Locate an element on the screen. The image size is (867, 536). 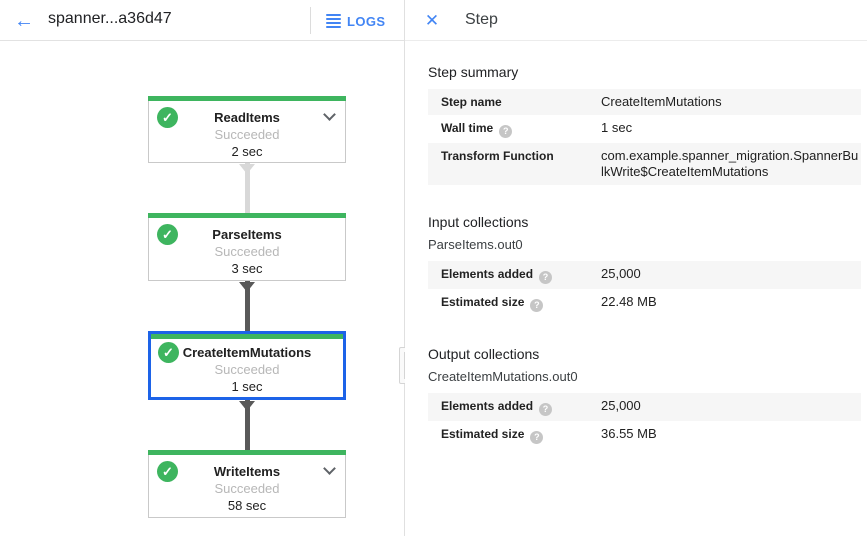
kv-row: Step name CreateItemMutations is located at coordinates (644, 102).